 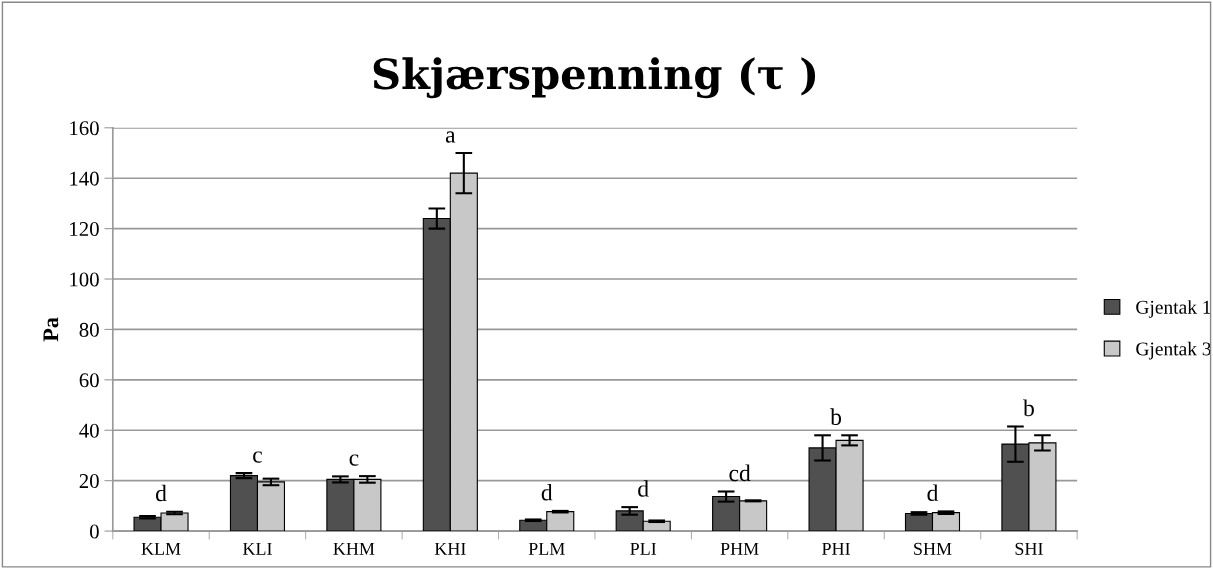 What do you see at coordinates (84, 128) in the screenshot?
I see `y-tick-label: 160` at bounding box center [84, 128].